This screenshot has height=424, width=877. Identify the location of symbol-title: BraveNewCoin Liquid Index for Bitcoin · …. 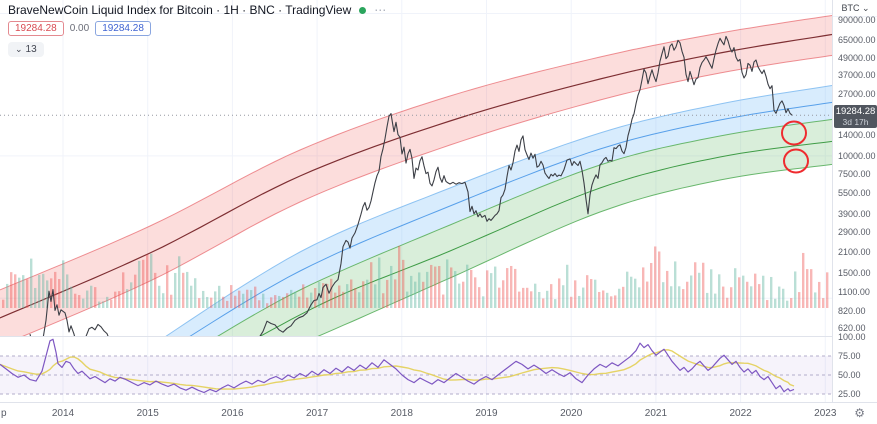
(180, 10).